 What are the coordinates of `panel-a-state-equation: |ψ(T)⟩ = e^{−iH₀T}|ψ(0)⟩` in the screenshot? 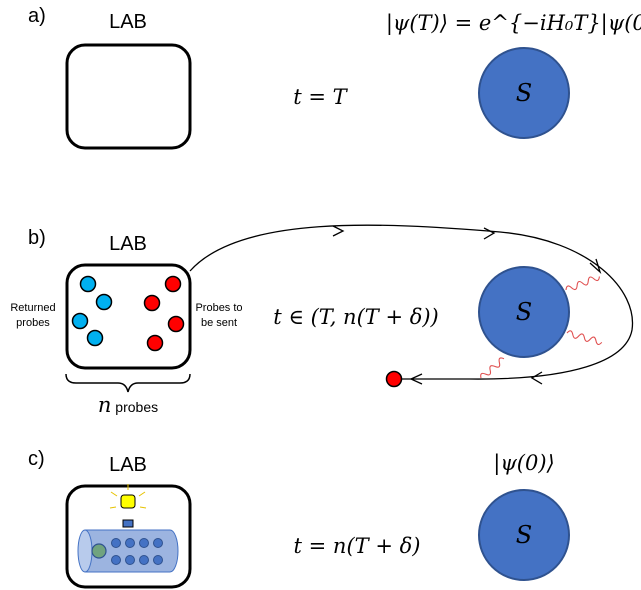 It's located at (513, 23).